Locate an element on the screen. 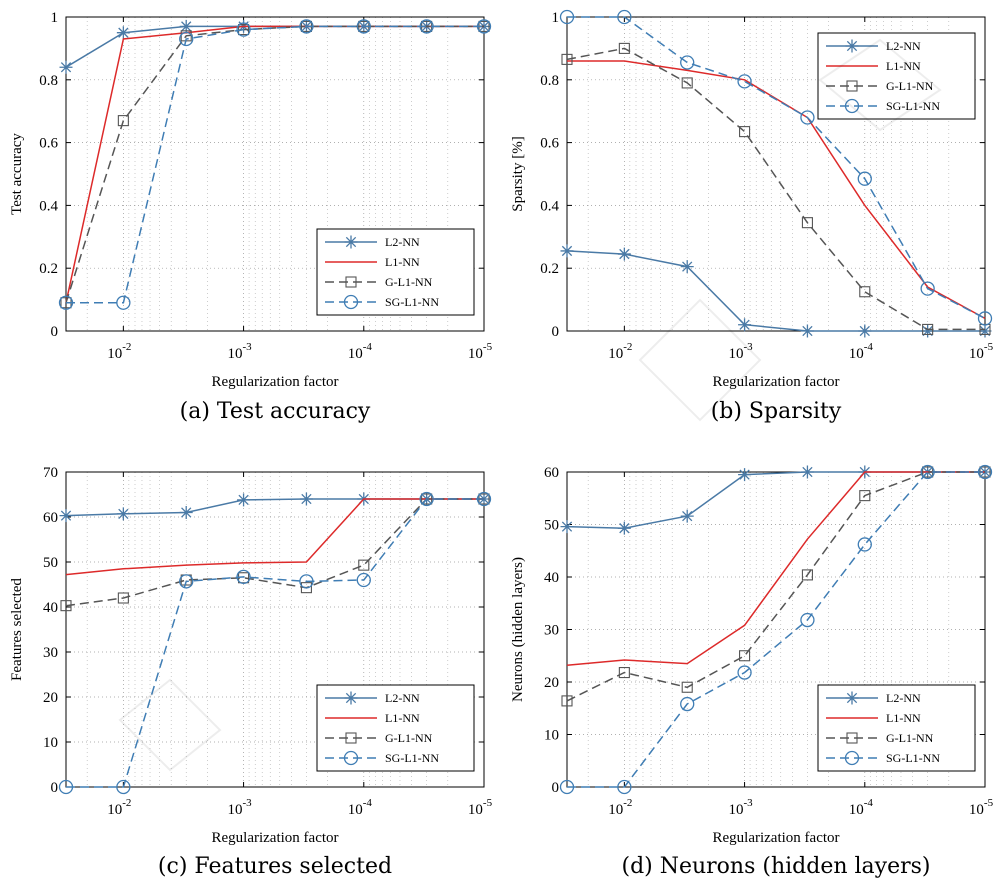 Image resolution: width=998 pixels, height=893 pixels. y-axis-label: Neurons (hidden layers) is located at coordinates (518, 629).